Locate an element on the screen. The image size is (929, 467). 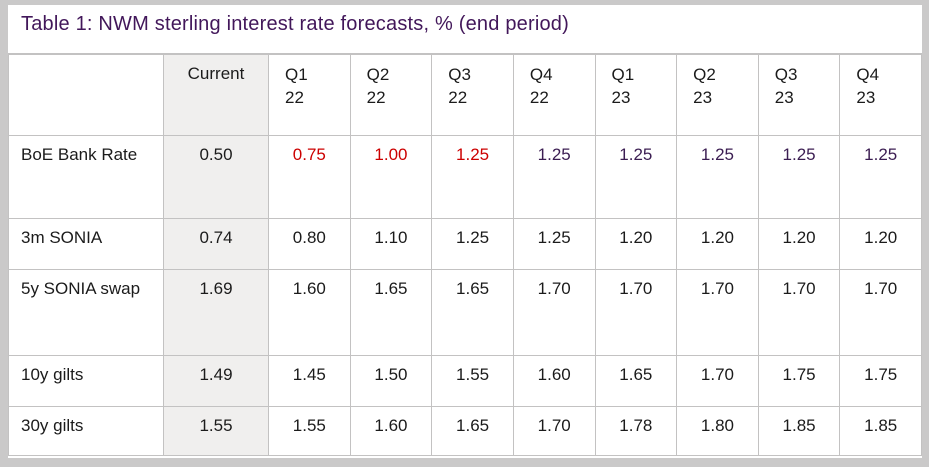
column-header-q3-22: Q3 22 is located at coordinates (472, 95).